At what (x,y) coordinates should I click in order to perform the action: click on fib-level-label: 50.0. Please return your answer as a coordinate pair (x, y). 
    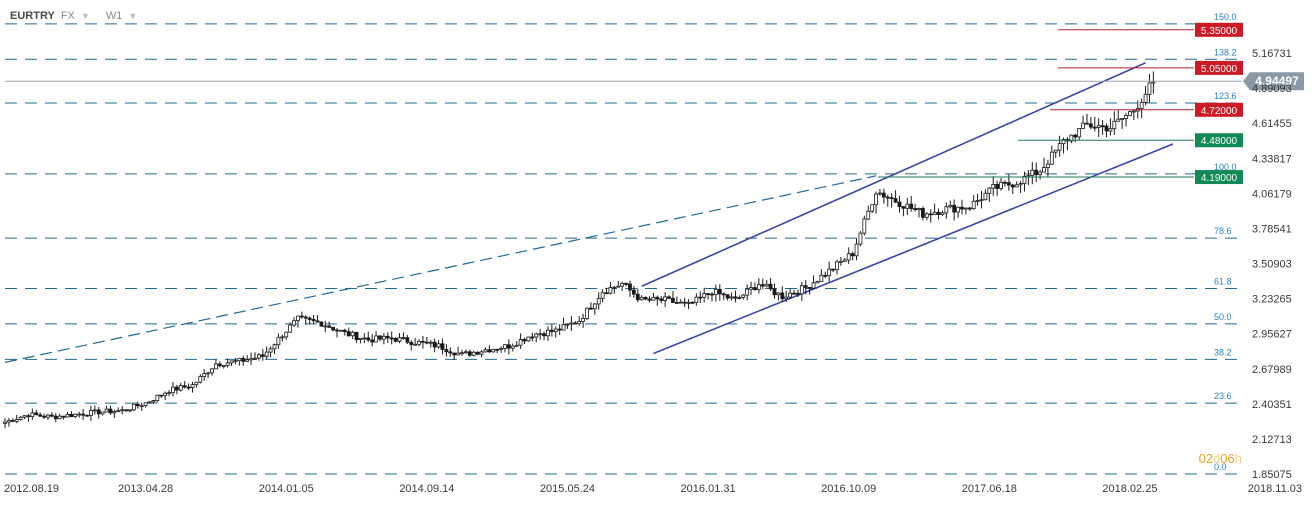
    Looking at the image, I should click on (1223, 317).